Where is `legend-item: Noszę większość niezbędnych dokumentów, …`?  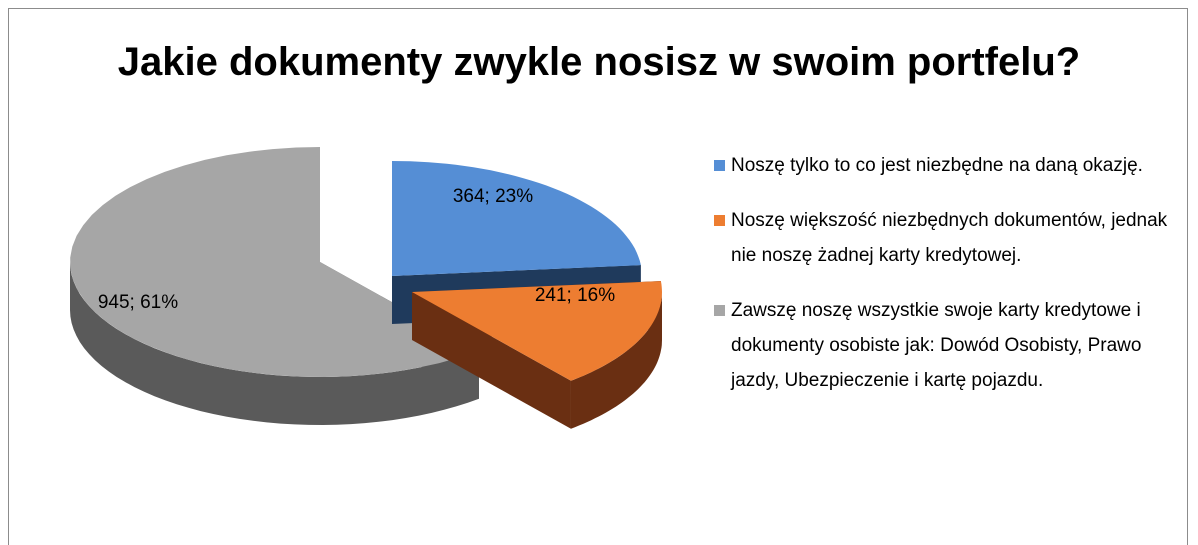 legend-item: Noszę większość niezbędnych dokumentów, … is located at coordinates (949, 238).